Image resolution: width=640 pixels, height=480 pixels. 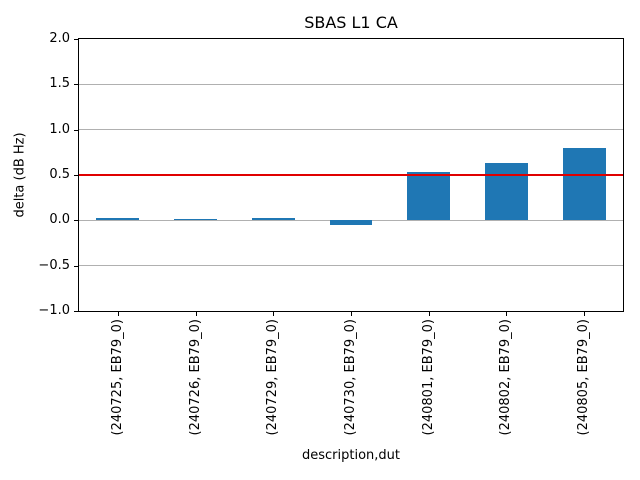 I want to click on chart-title: SBAS L1 CA, so click(x=351, y=22).